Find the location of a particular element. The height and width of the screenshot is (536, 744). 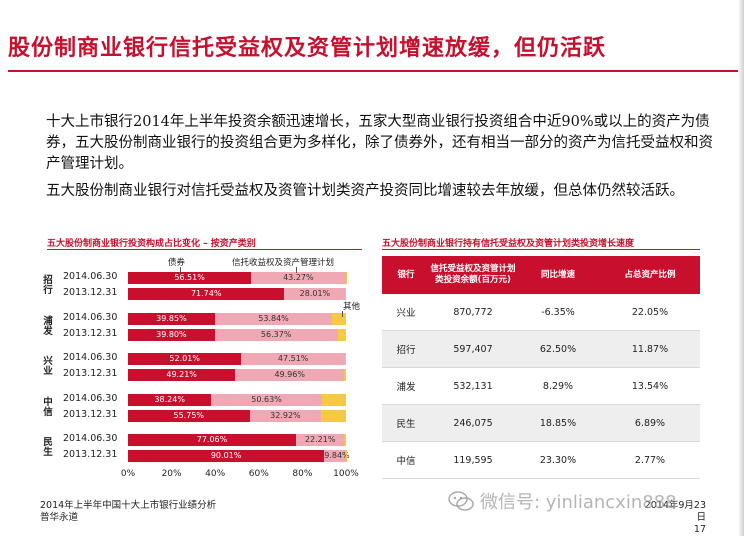

bar-segment-debt: 39.85% is located at coordinates (171, 319).